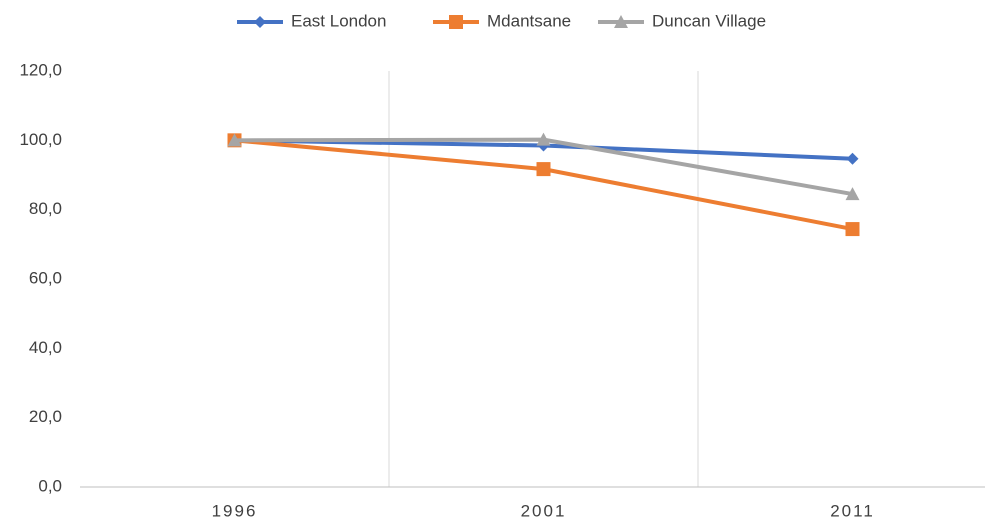  Describe the element at coordinates (40, 139) in the screenshot. I see `y-tick-label: 100,0` at that location.